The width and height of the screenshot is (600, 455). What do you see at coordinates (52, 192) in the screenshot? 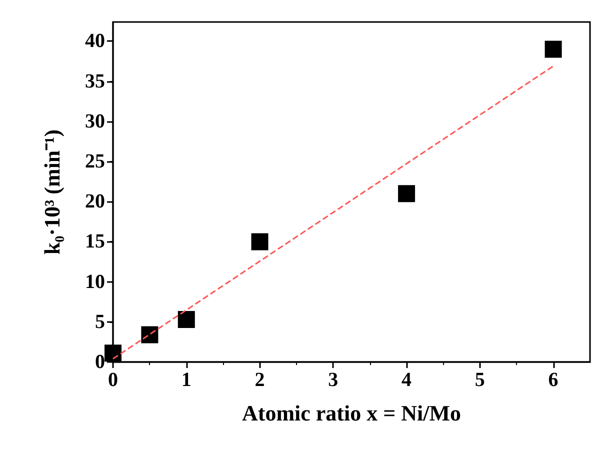
I see `y-axis-title: k₀·10³ (min⁻¹)` at bounding box center [52, 192].